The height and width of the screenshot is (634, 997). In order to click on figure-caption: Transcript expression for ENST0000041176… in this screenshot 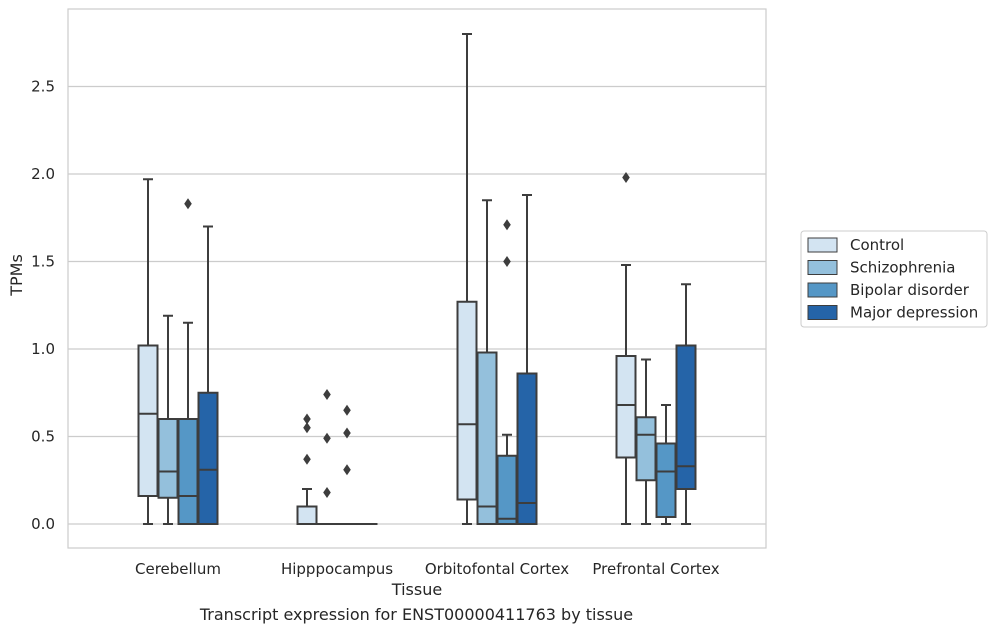, I will do `click(416, 614)`.